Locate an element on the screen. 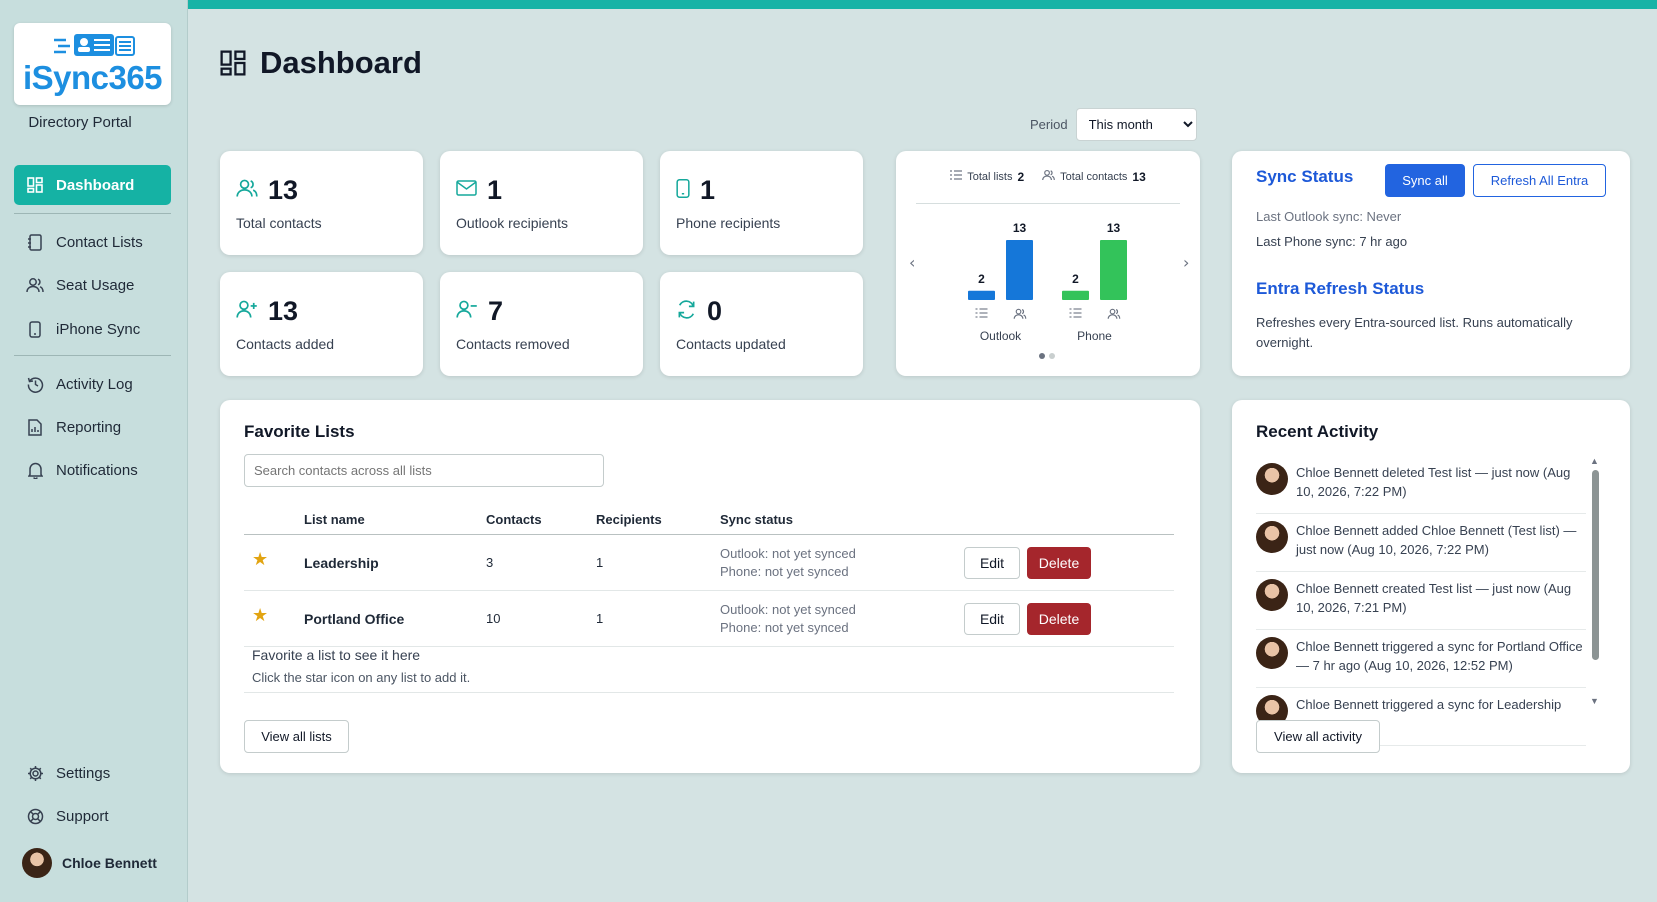  activity-scrollbar: ▲ ▼ is located at coordinates (1595, 609).